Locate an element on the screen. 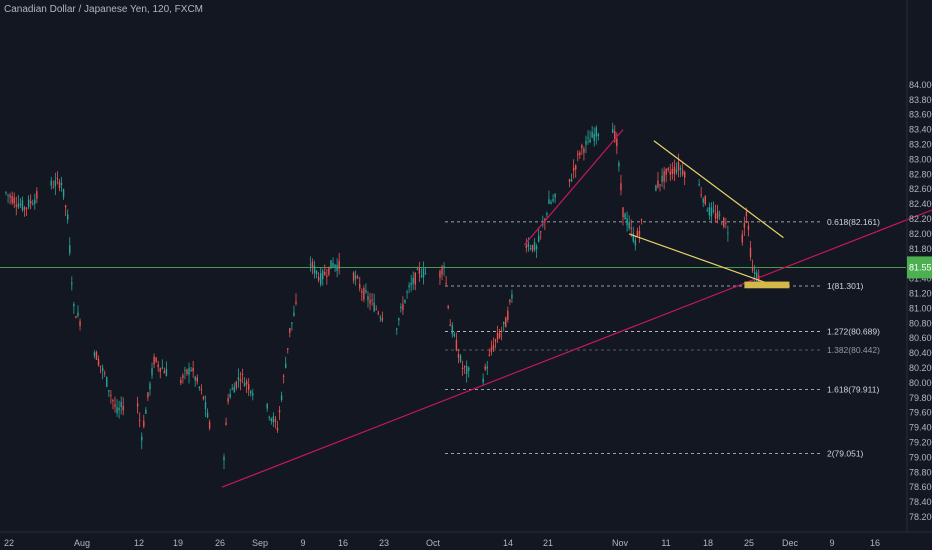 The image size is (932, 550). trendline-wedge-lower is located at coordinates (697, 258).